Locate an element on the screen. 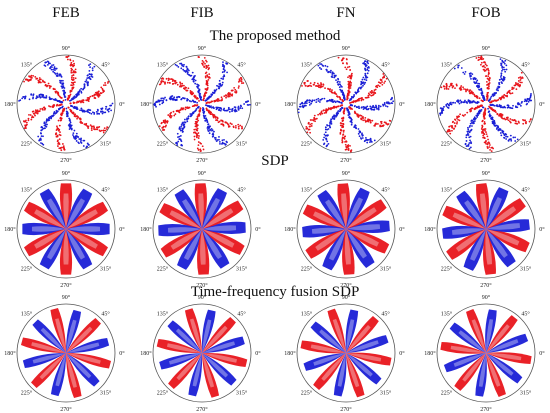  polar-frame is located at coordinates (202, 229).